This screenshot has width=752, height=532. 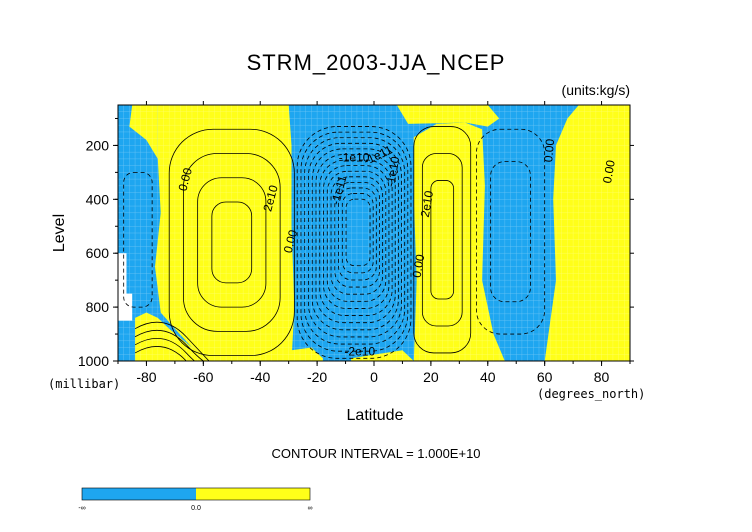 I want to click on x-tick-label: 20, so click(x=431, y=377).